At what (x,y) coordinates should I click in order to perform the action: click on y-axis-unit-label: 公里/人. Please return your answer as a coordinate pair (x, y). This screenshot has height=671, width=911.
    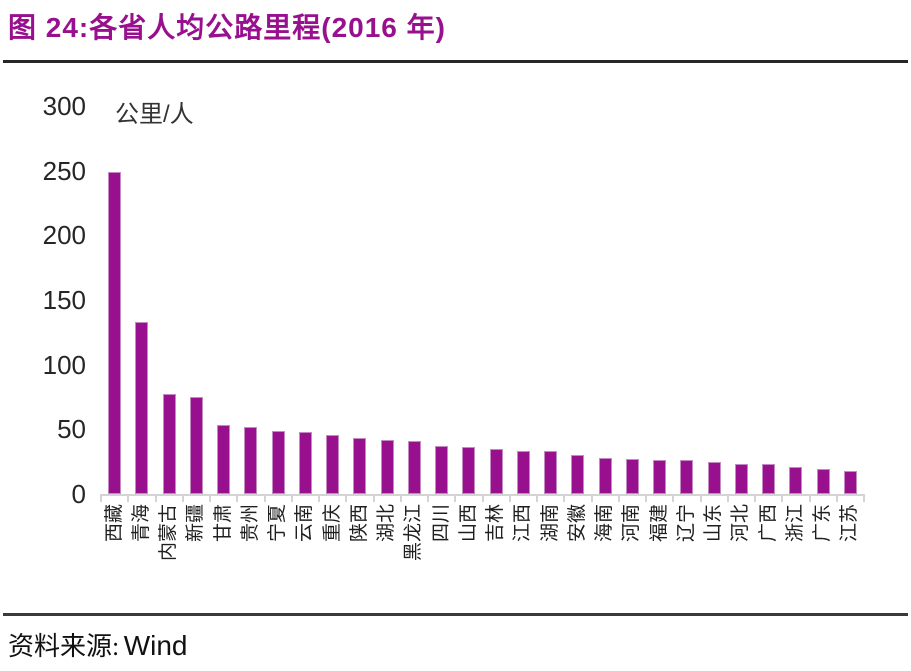
    Looking at the image, I should click on (154, 114).